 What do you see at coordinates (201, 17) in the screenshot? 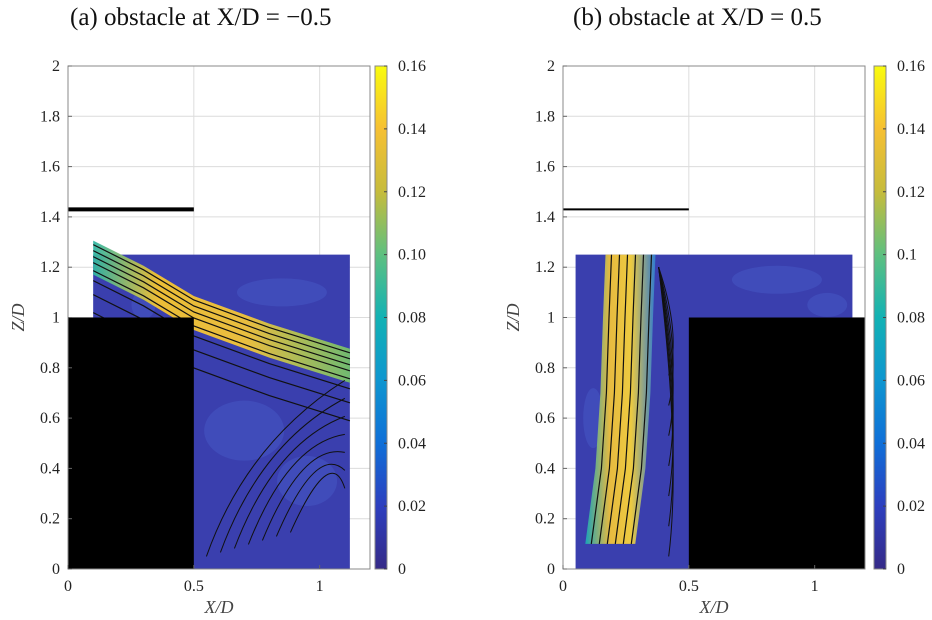
I see `panel-a-title: (a) obstacle at X/D = −0.5` at bounding box center [201, 17].